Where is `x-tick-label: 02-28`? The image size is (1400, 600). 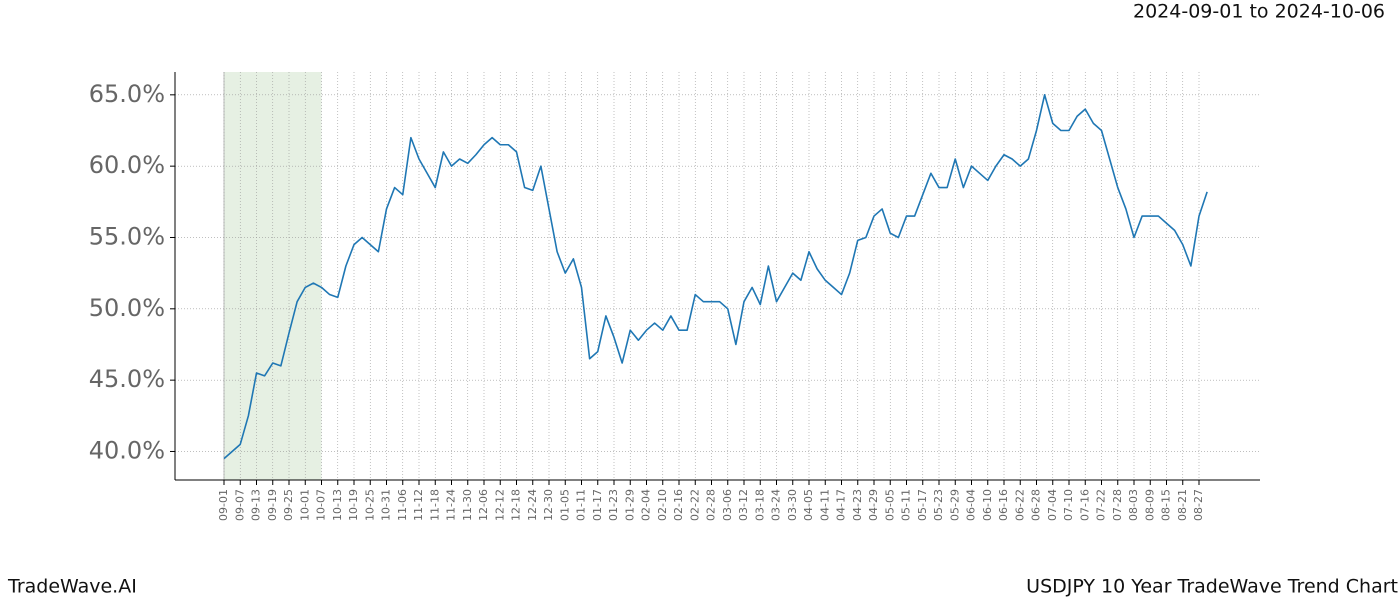 x-tick-label: 02-28 is located at coordinates (711, 505).